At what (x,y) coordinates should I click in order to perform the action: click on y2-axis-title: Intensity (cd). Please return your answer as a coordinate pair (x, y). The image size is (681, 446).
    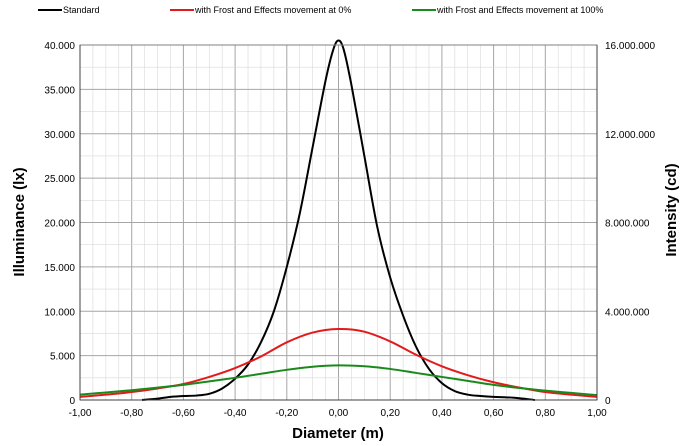
    Looking at the image, I should click on (671, 209).